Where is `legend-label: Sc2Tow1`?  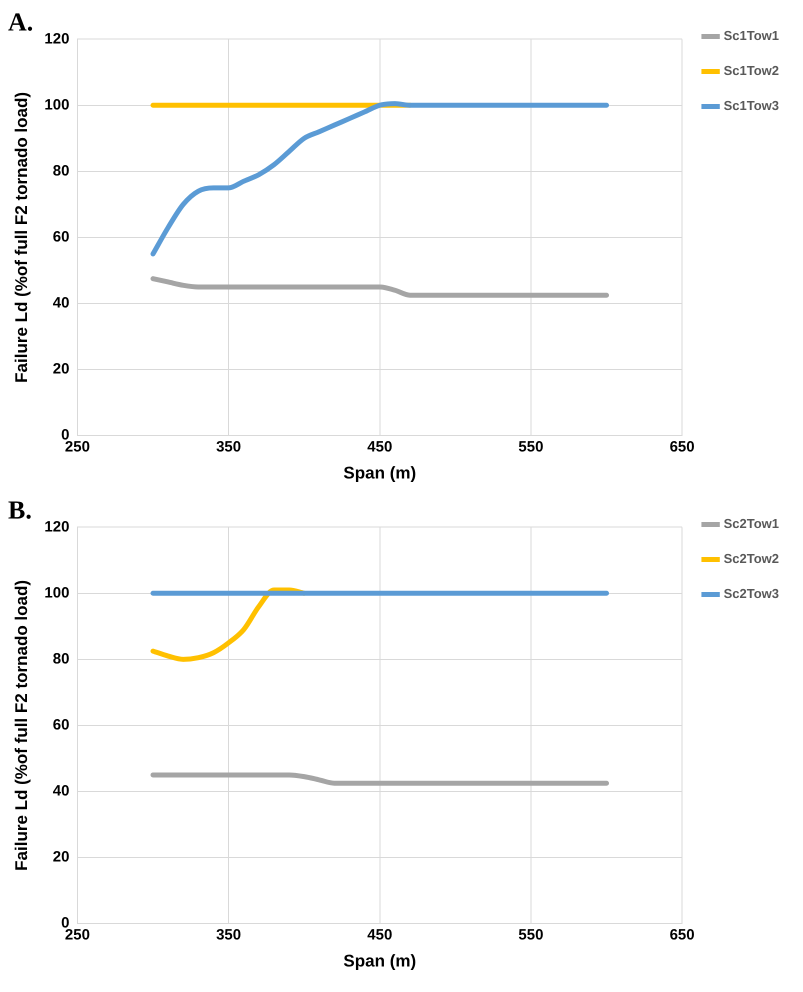 legend-label: Sc2Tow1 is located at coordinates (751, 524).